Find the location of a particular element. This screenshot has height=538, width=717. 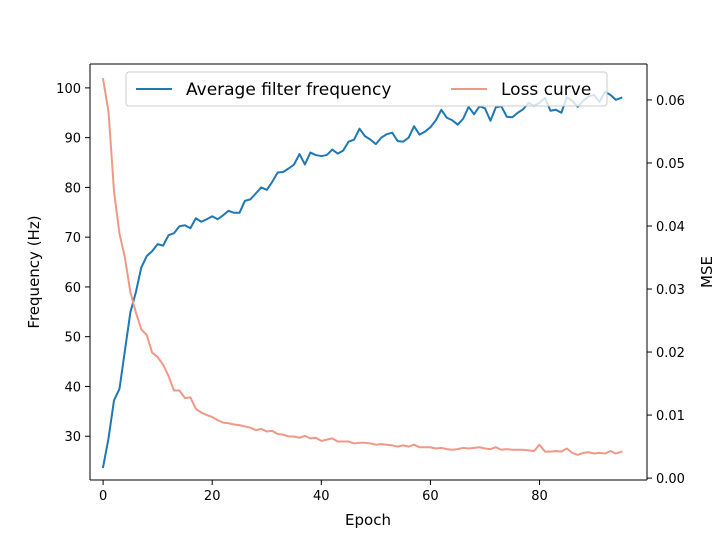

y-left-axis-ticks: 30 40 50 60 70 80 90 100 is located at coordinates (73, 263).